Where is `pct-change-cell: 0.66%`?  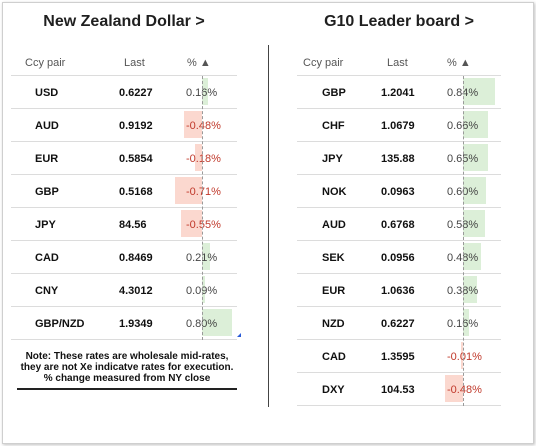
pct-change-cell: 0.66% is located at coordinates (463, 126).